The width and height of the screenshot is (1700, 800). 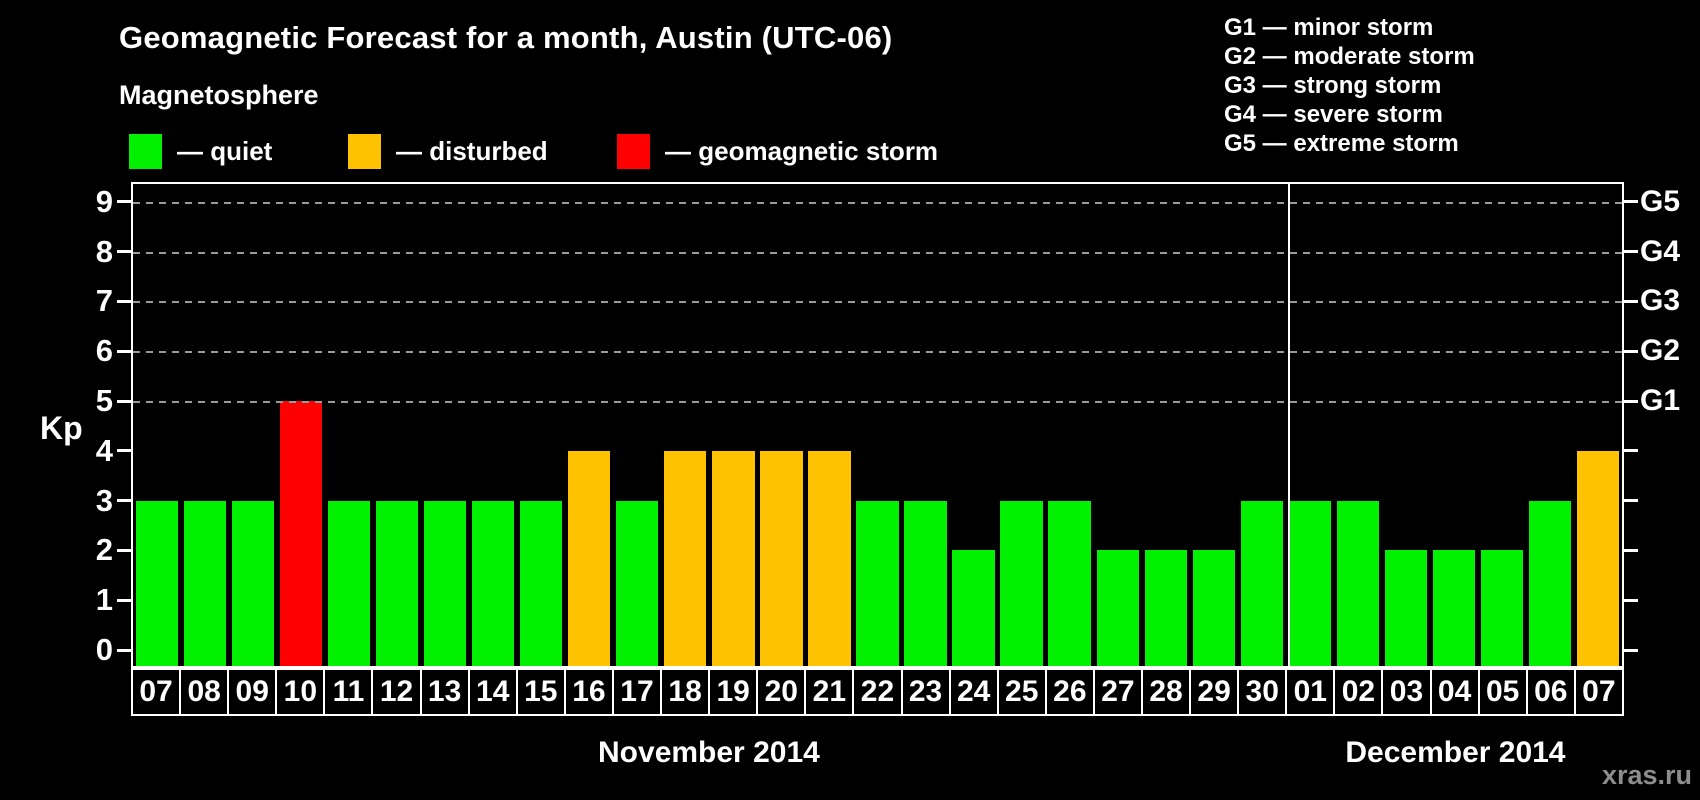 What do you see at coordinates (104, 400) in the screenshot?
I see `y-tick-label-5: 5` at bounding box center [104, 400].